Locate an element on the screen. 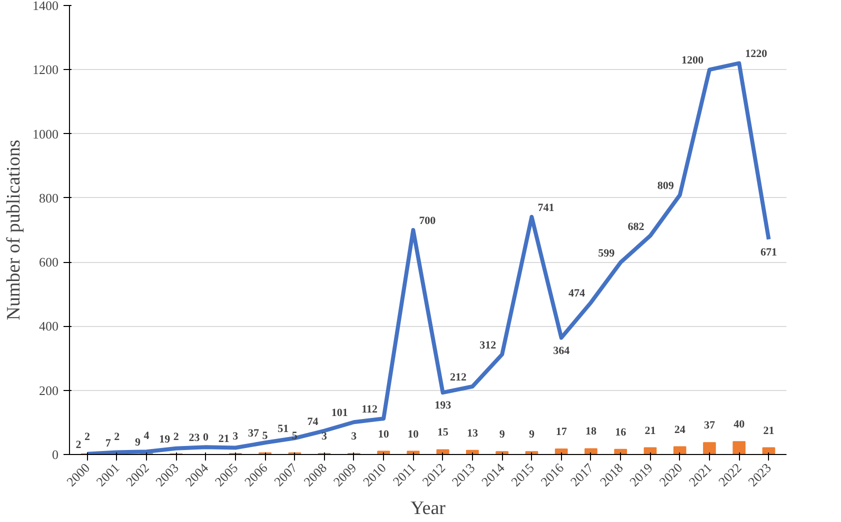 Image resolution: width=841 pixels, height=522 pixels. data-label: 1220 is located at coordinates (756, 54).